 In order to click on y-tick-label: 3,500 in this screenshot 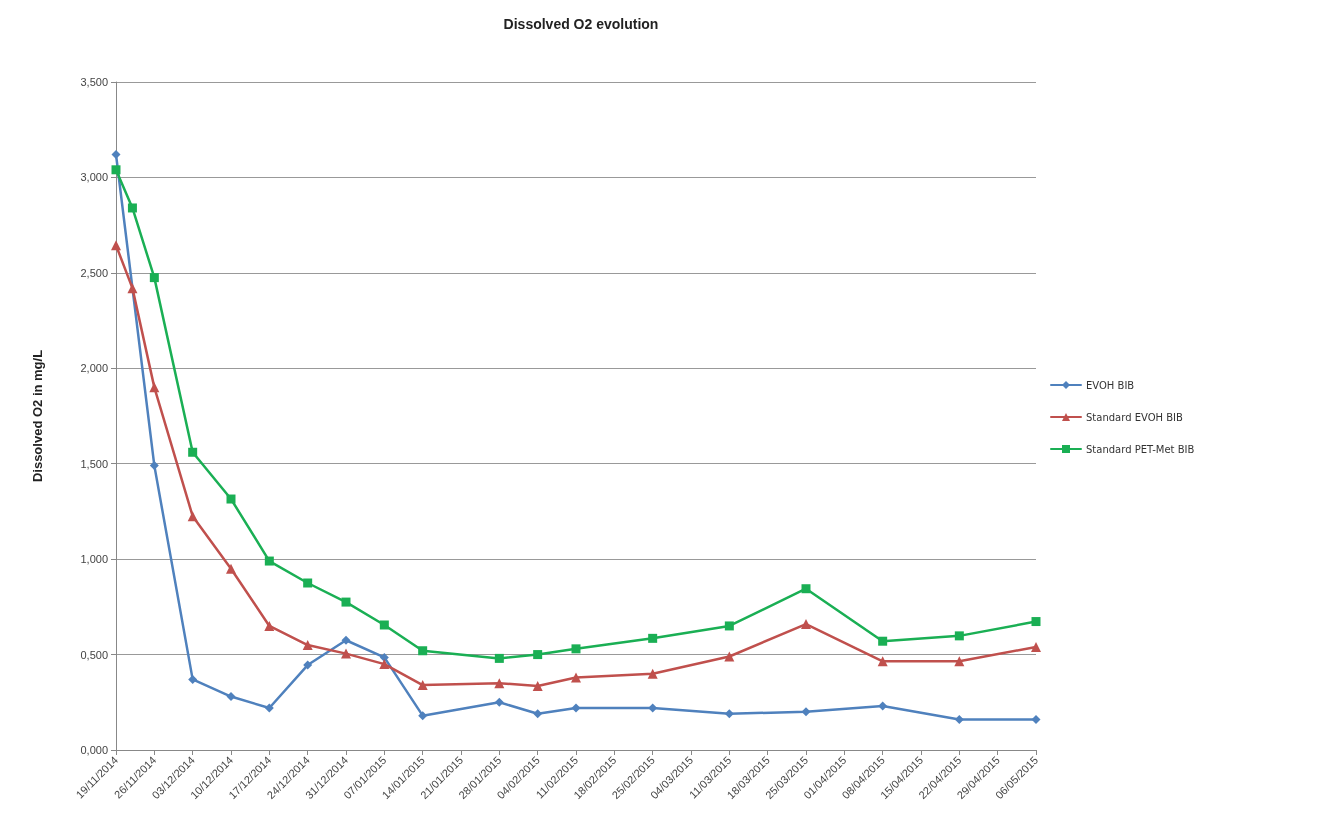, I will do `click(94, 82)`.